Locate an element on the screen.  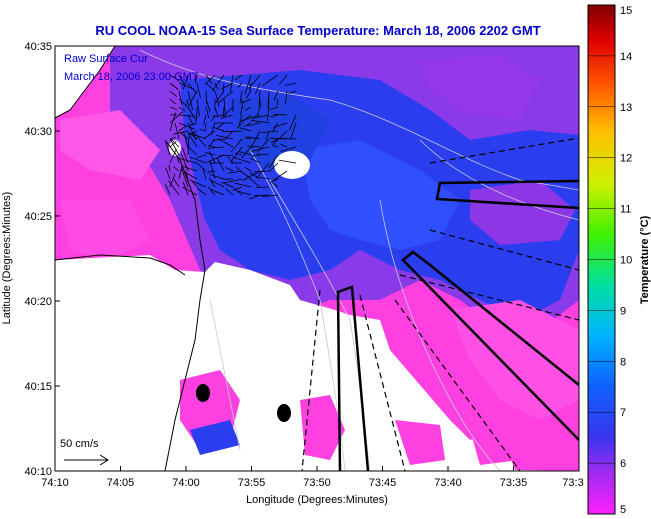
x-tick-label: 73:35 is located at coordinates (514, 483).